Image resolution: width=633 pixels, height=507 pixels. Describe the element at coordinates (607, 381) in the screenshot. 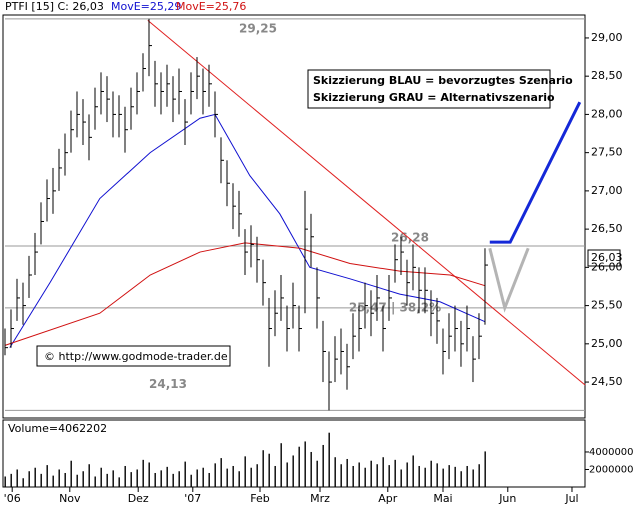

I see `y-tick-label: 24,50` at that location.